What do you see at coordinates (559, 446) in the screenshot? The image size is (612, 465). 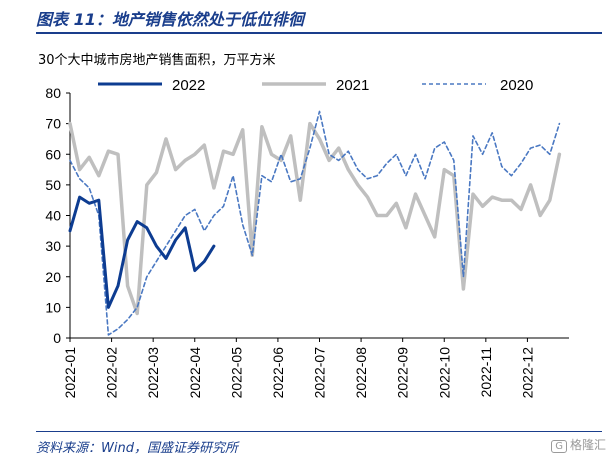 I see `watermark-logo-icon: G` at bounding box center [559, 446].